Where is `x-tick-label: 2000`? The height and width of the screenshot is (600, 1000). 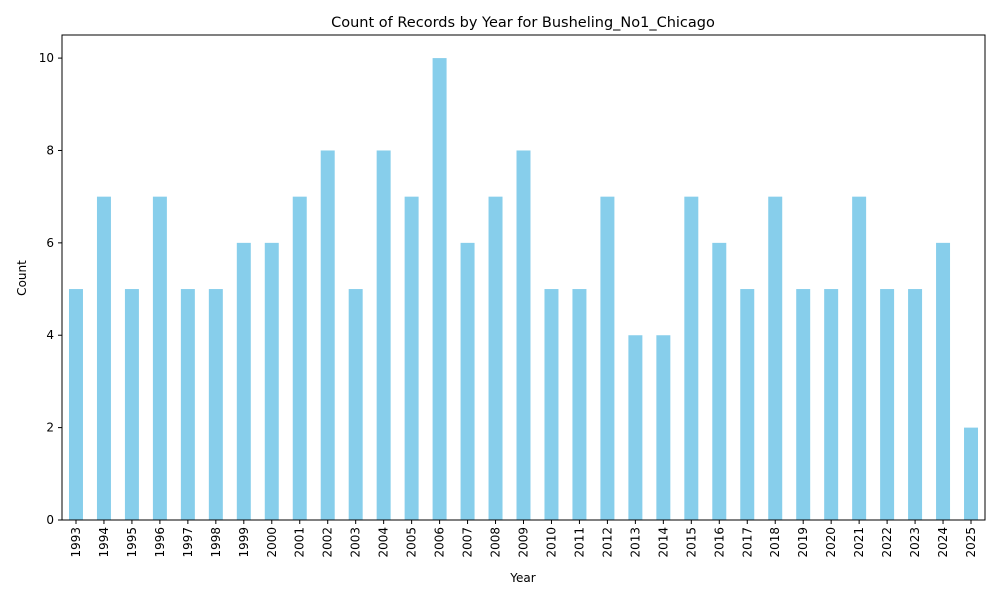 x-tick-label: 2000 is located at coordinates (272, 542).